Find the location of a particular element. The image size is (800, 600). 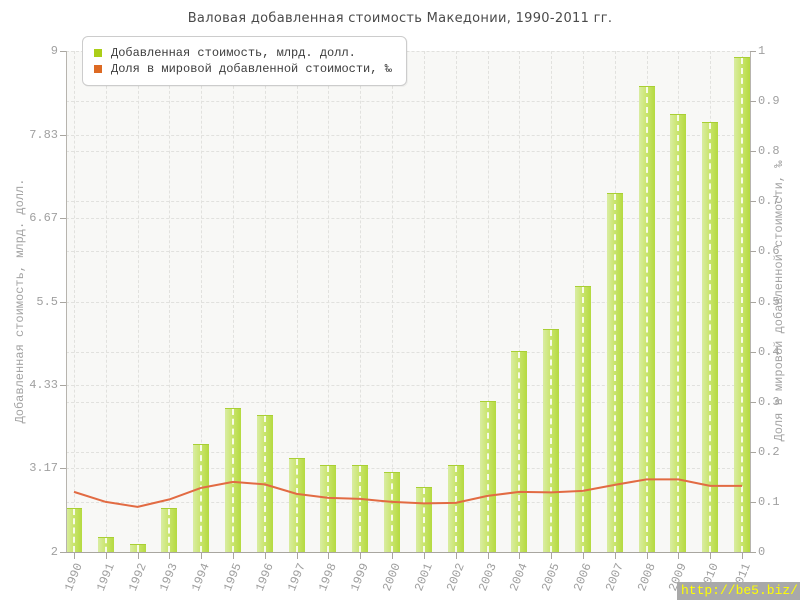

right-axis-title: Доля в мировой добавленной стоимости, ‰ is located at coordinates (779, 301).